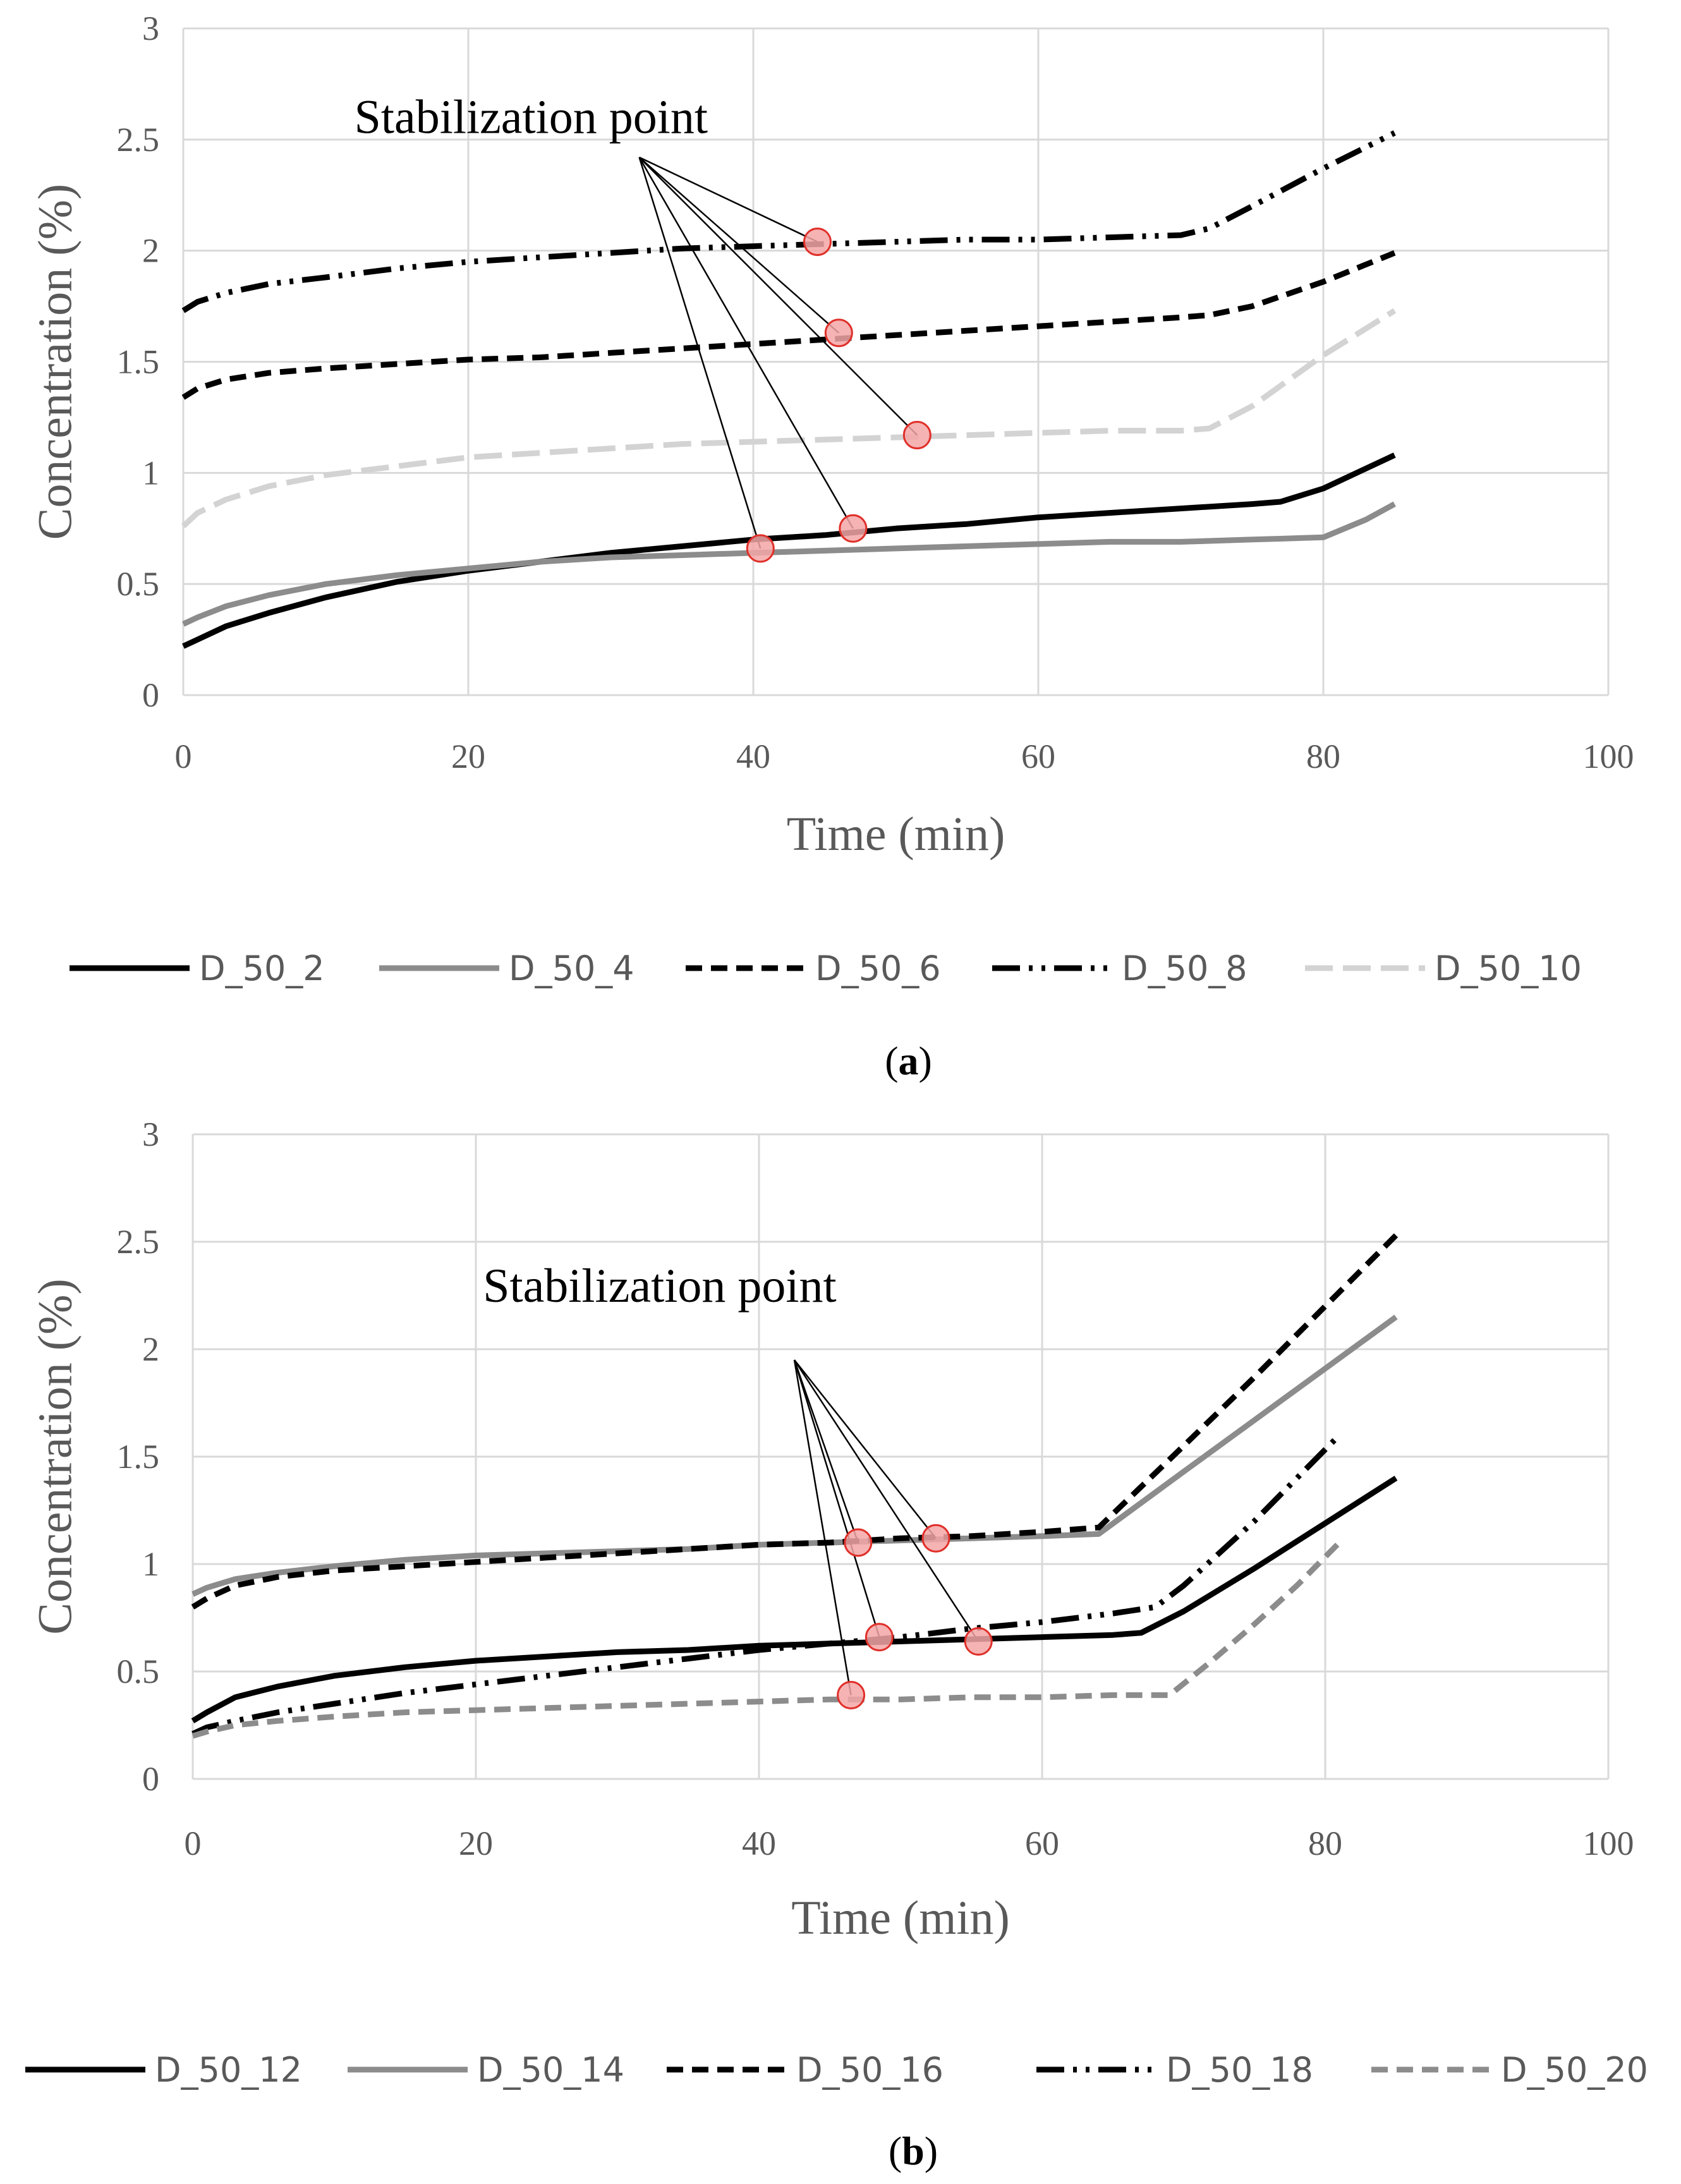  I want to click on legend-label: D_50_12, so click(229, 2070).